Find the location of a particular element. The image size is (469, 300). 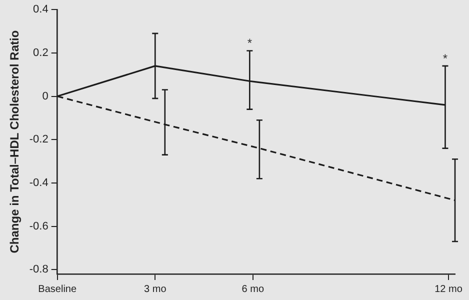

y-tick-label: 0 is located at coordinates (45, 96).